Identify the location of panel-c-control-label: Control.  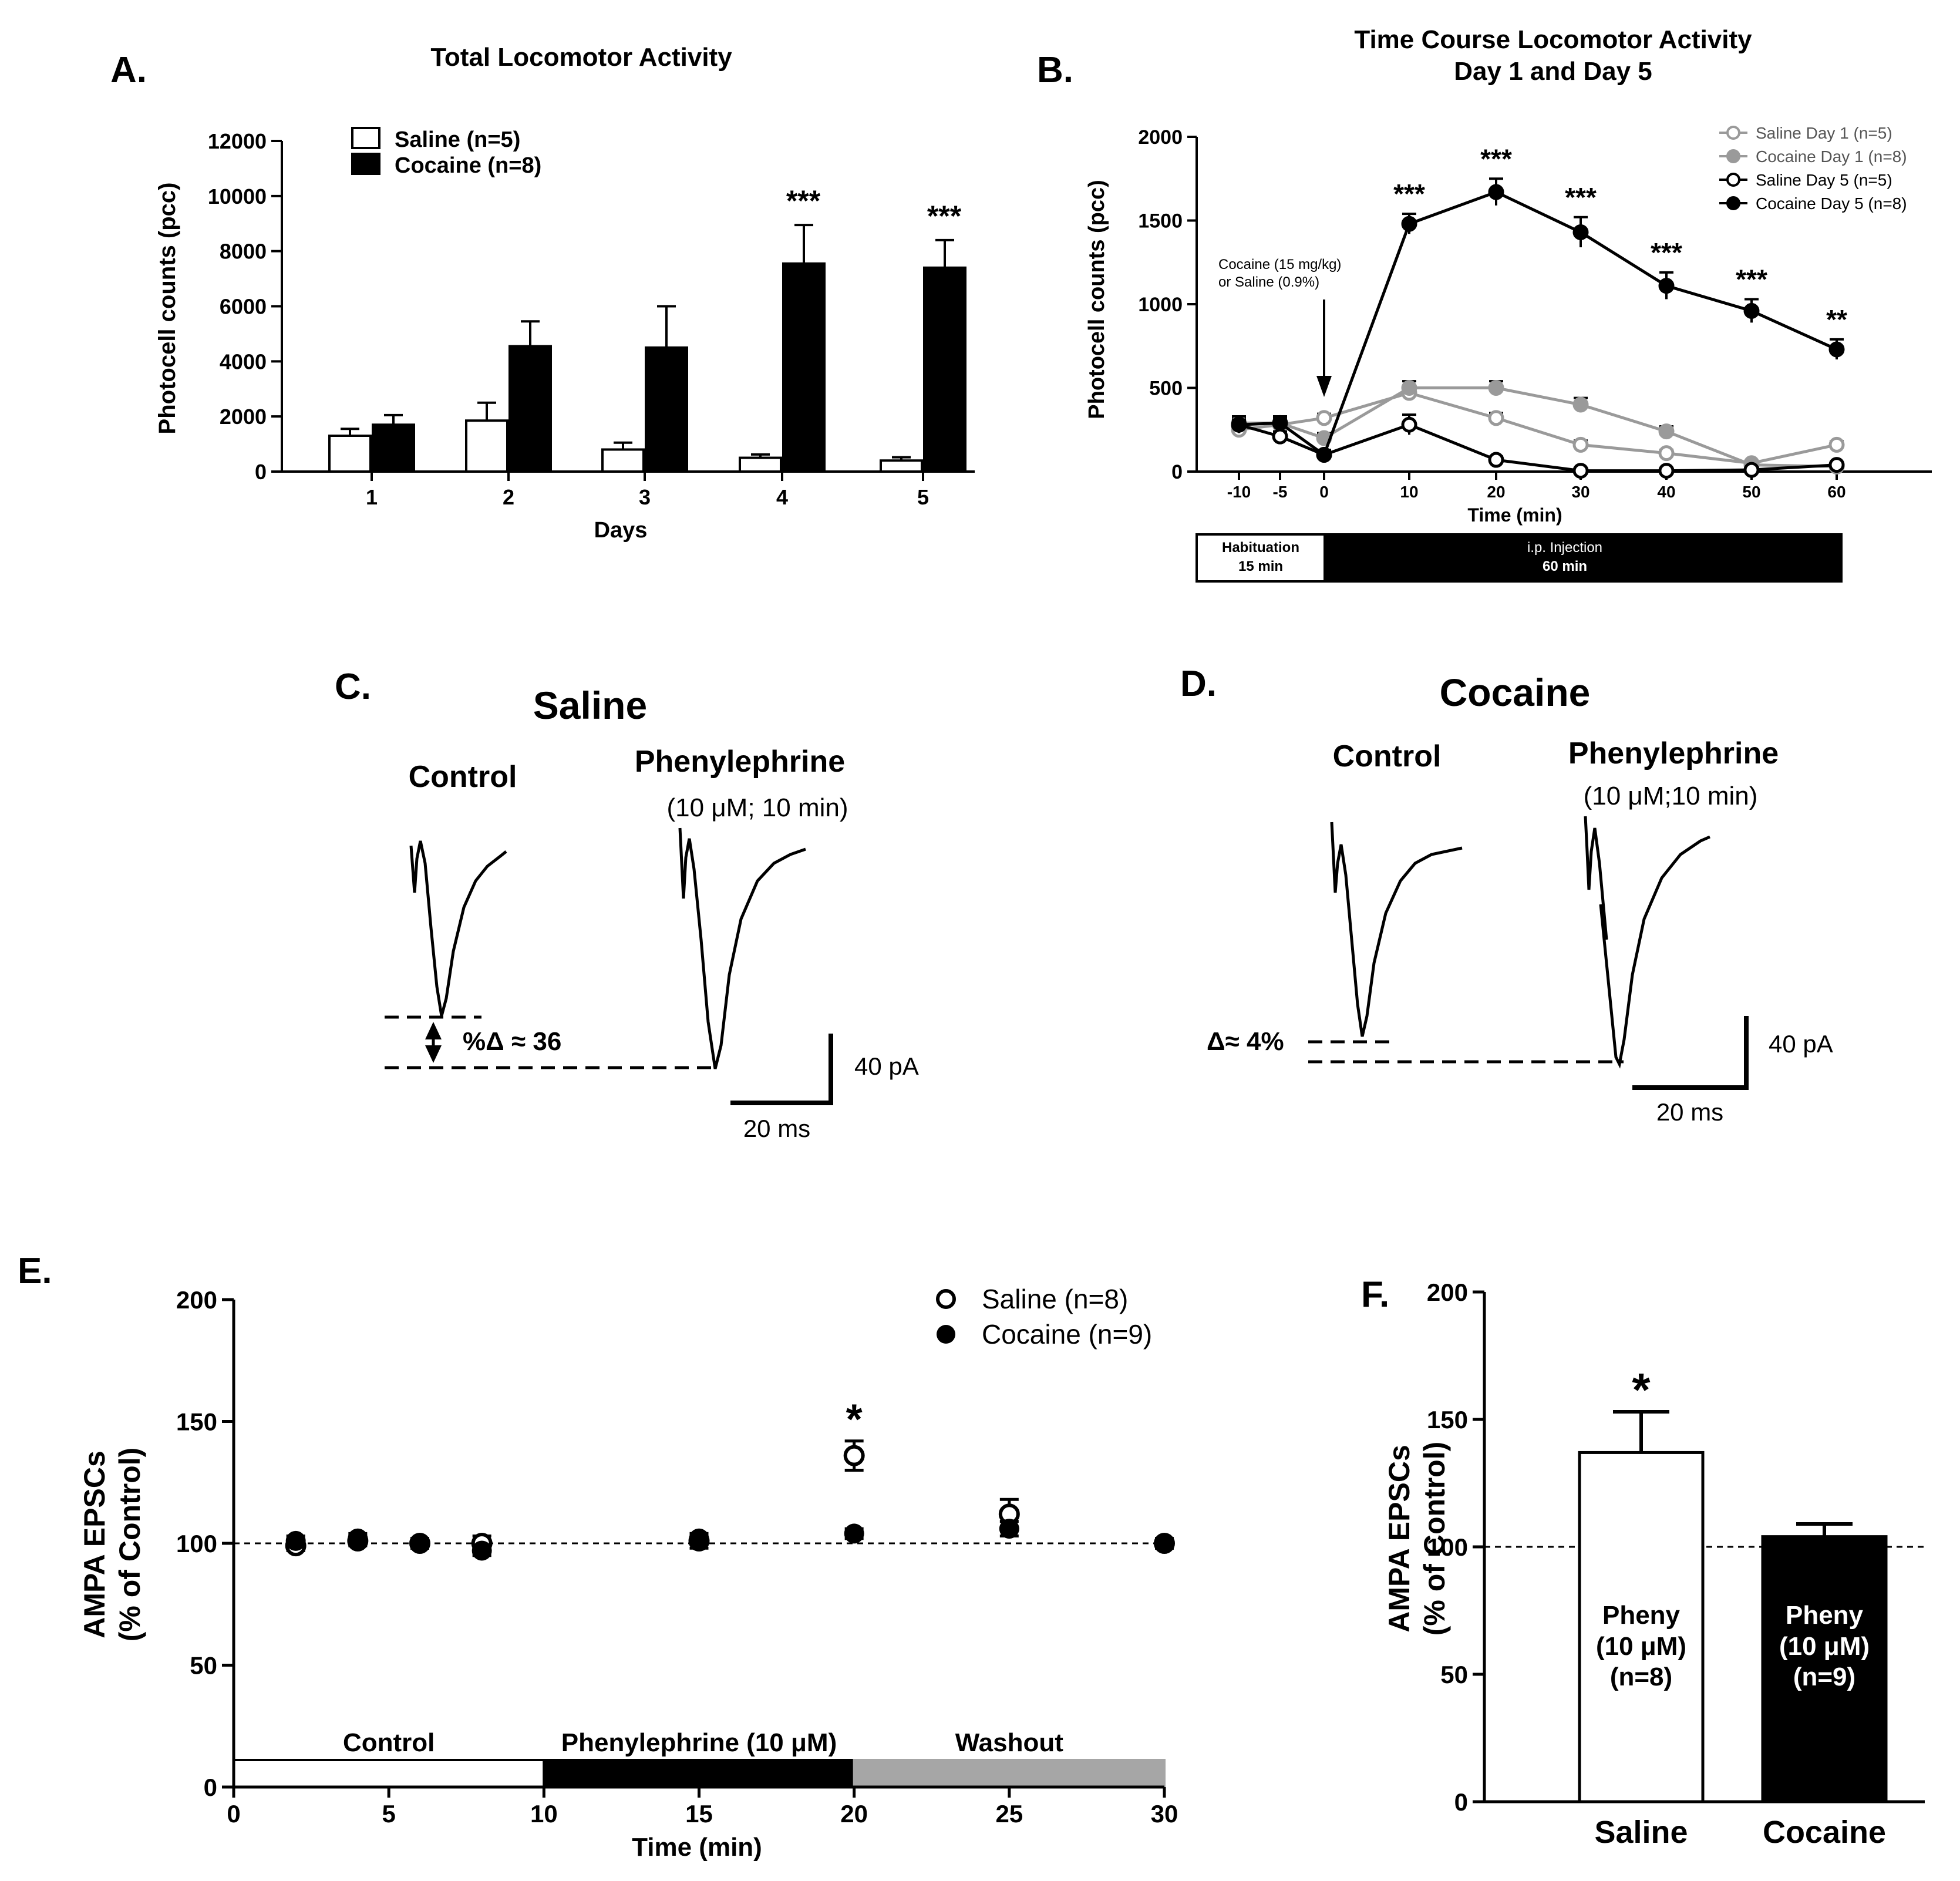
(463, 777).